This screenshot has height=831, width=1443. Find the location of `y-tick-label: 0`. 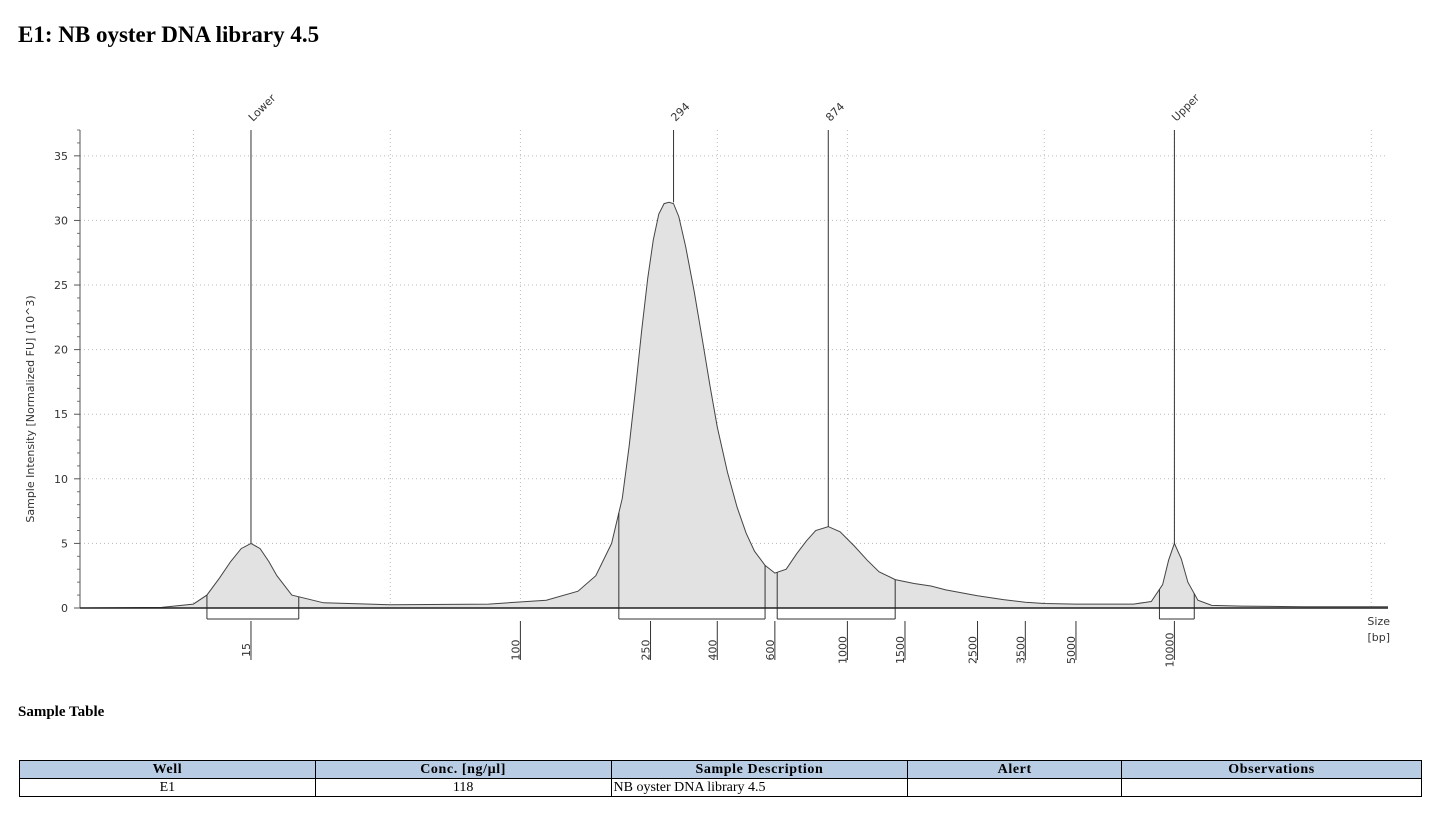

y-tick-label: 0 is located at coordinates (64, 608).